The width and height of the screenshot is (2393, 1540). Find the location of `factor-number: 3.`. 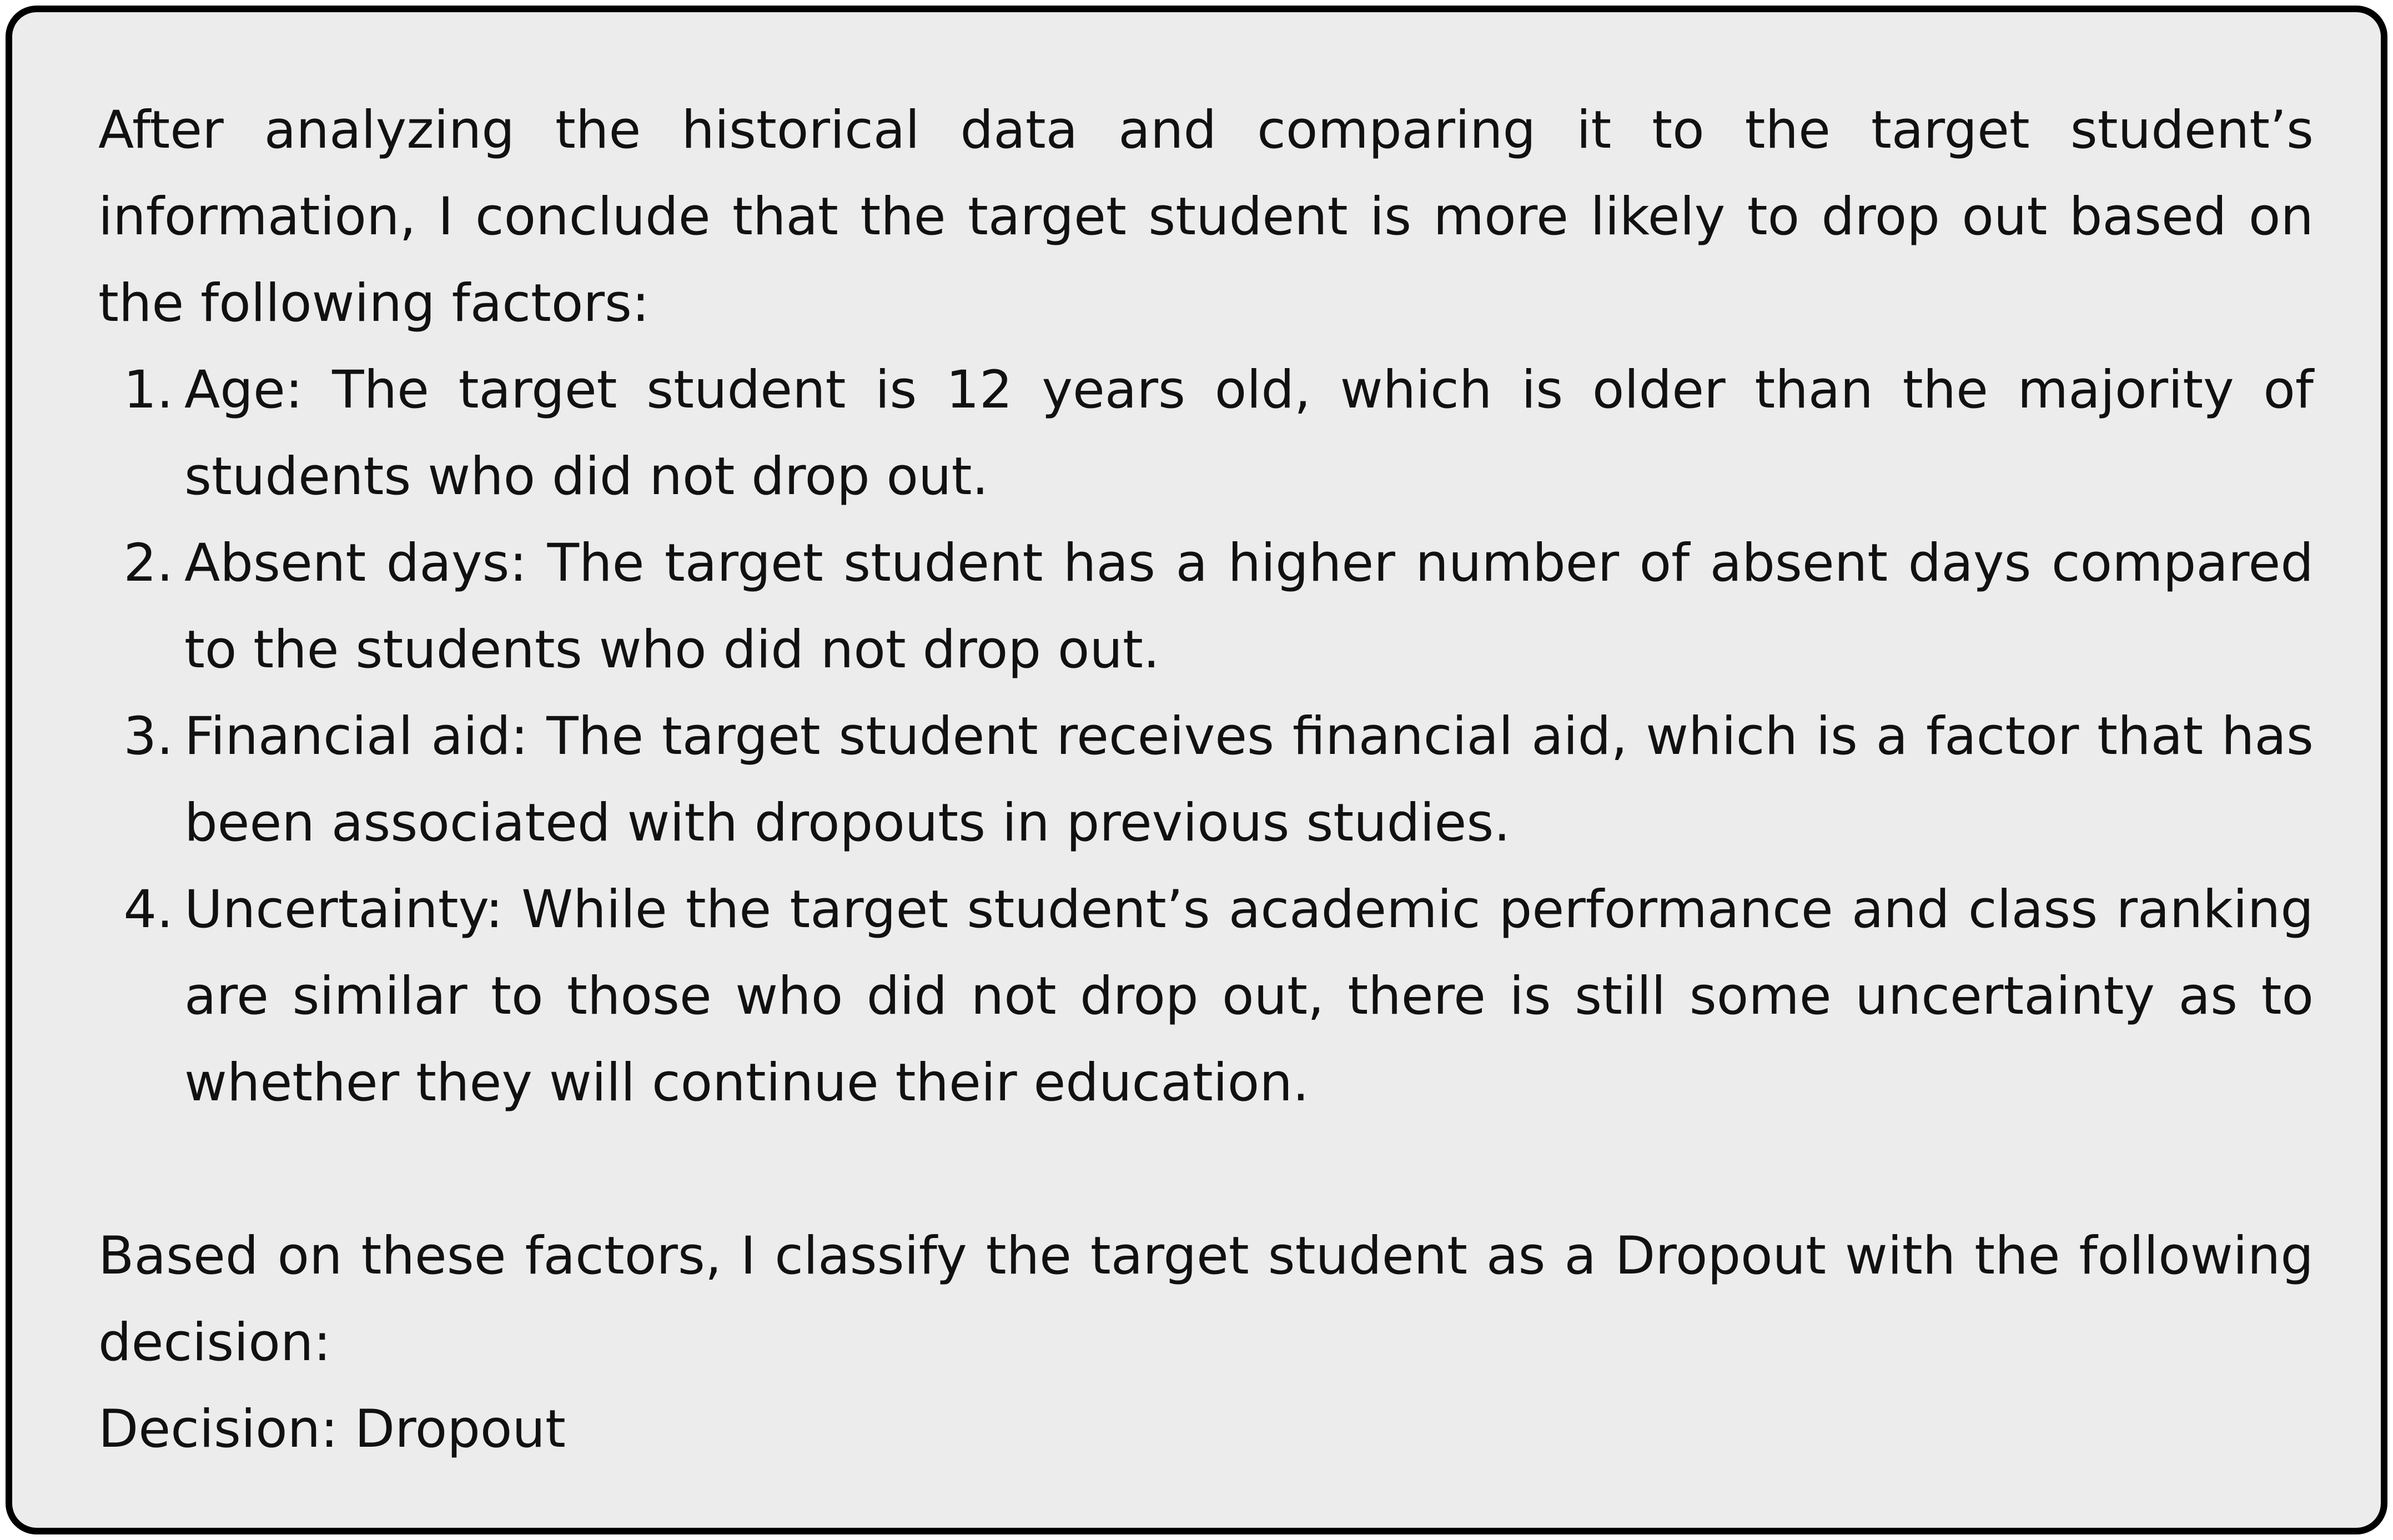

factor-number: 3. is located at coordinates (148, 737).